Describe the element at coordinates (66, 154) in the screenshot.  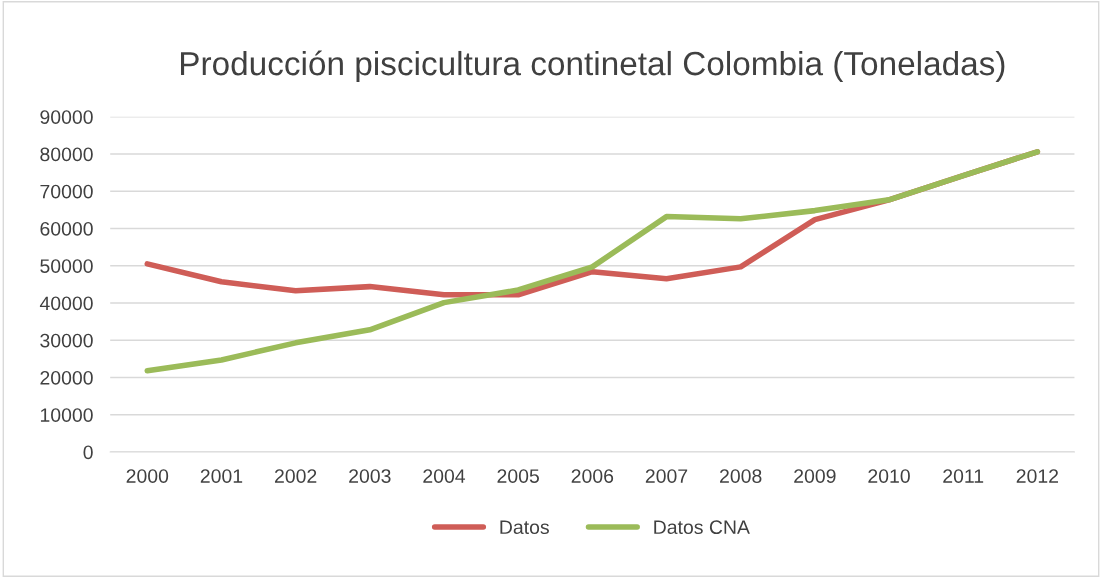
I see `y-tick-label: 80000` at that location.